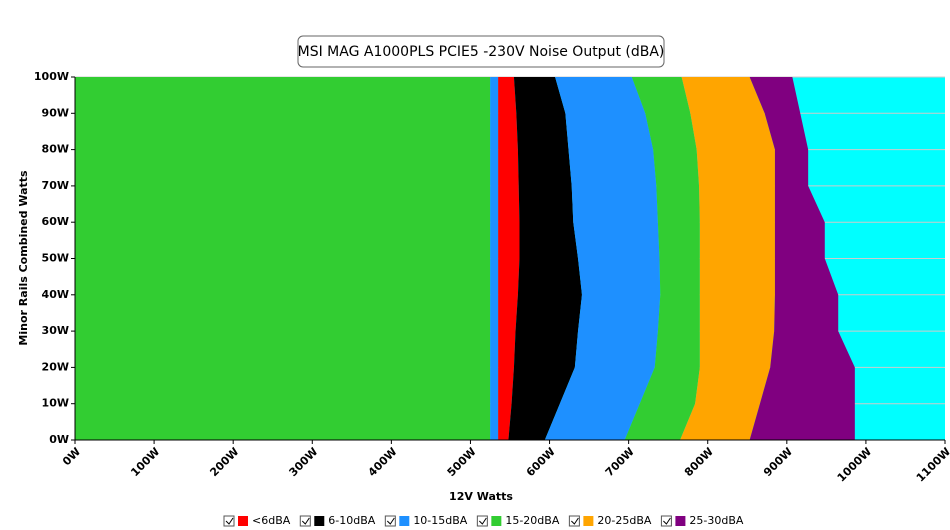 The height and width of the screenshot is (530, 950). What do you see at coordinates (620, 462) in the screenshot?
I see `x-tick-label: 700W` at bounding box center [620, 462].